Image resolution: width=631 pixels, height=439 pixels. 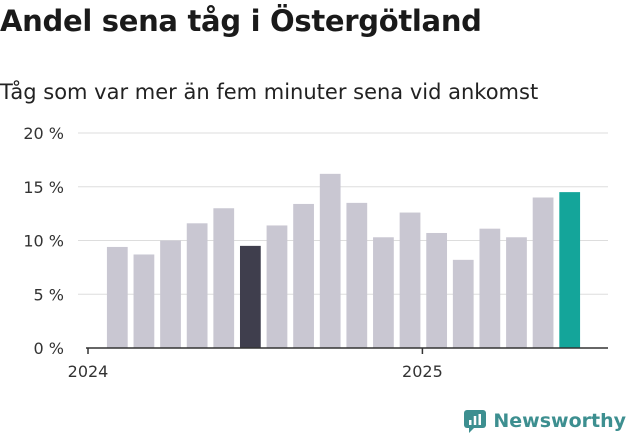 I want to click on logo-text: Newsworthy, so click(x=559, y=421).